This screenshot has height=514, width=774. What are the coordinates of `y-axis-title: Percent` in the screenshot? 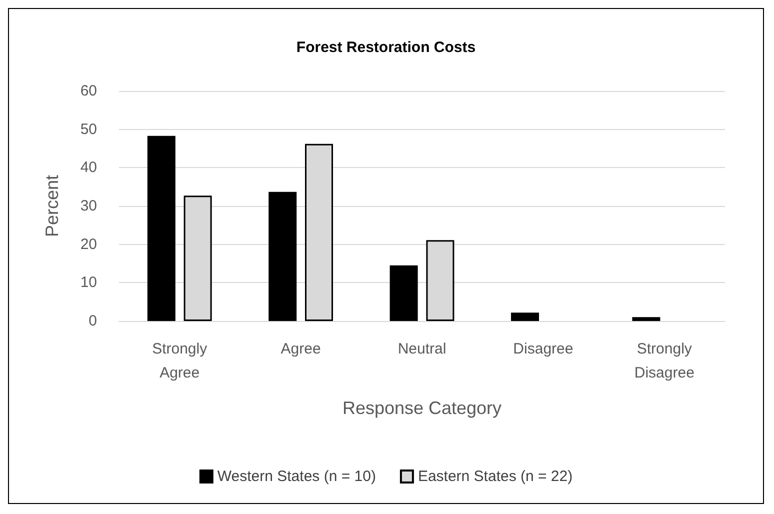 It's located at (52, 206).